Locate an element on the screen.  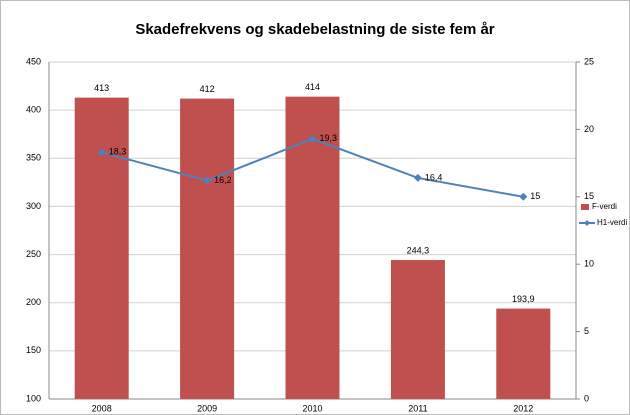
y-tick-label: 100 is located at coordinates (33, 398).